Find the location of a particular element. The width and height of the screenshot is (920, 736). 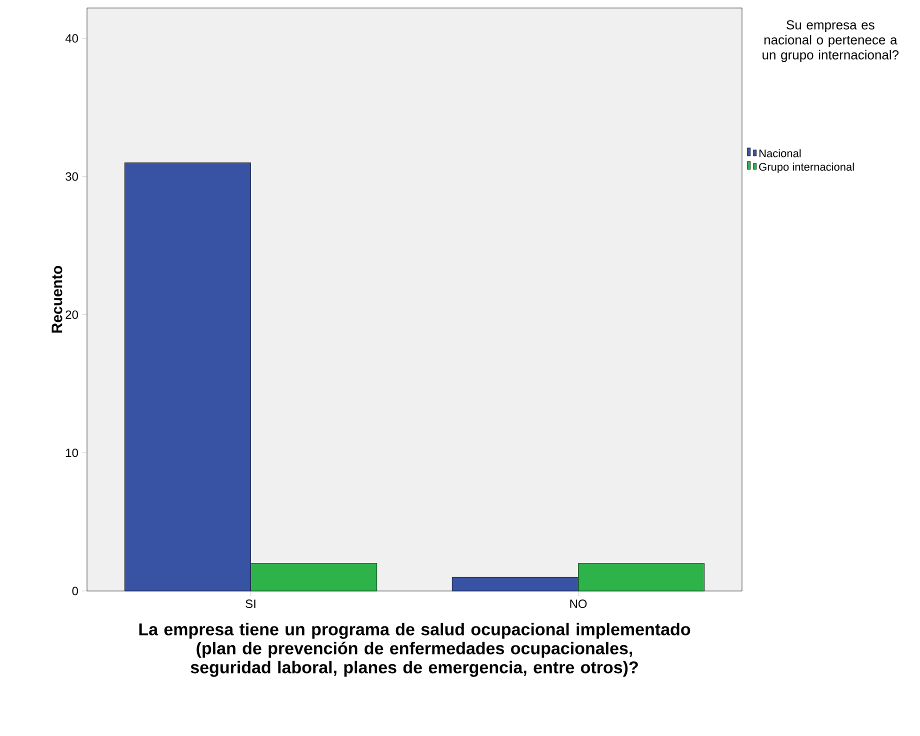

x-tick-label: SI is located at coordinates (251, 604).